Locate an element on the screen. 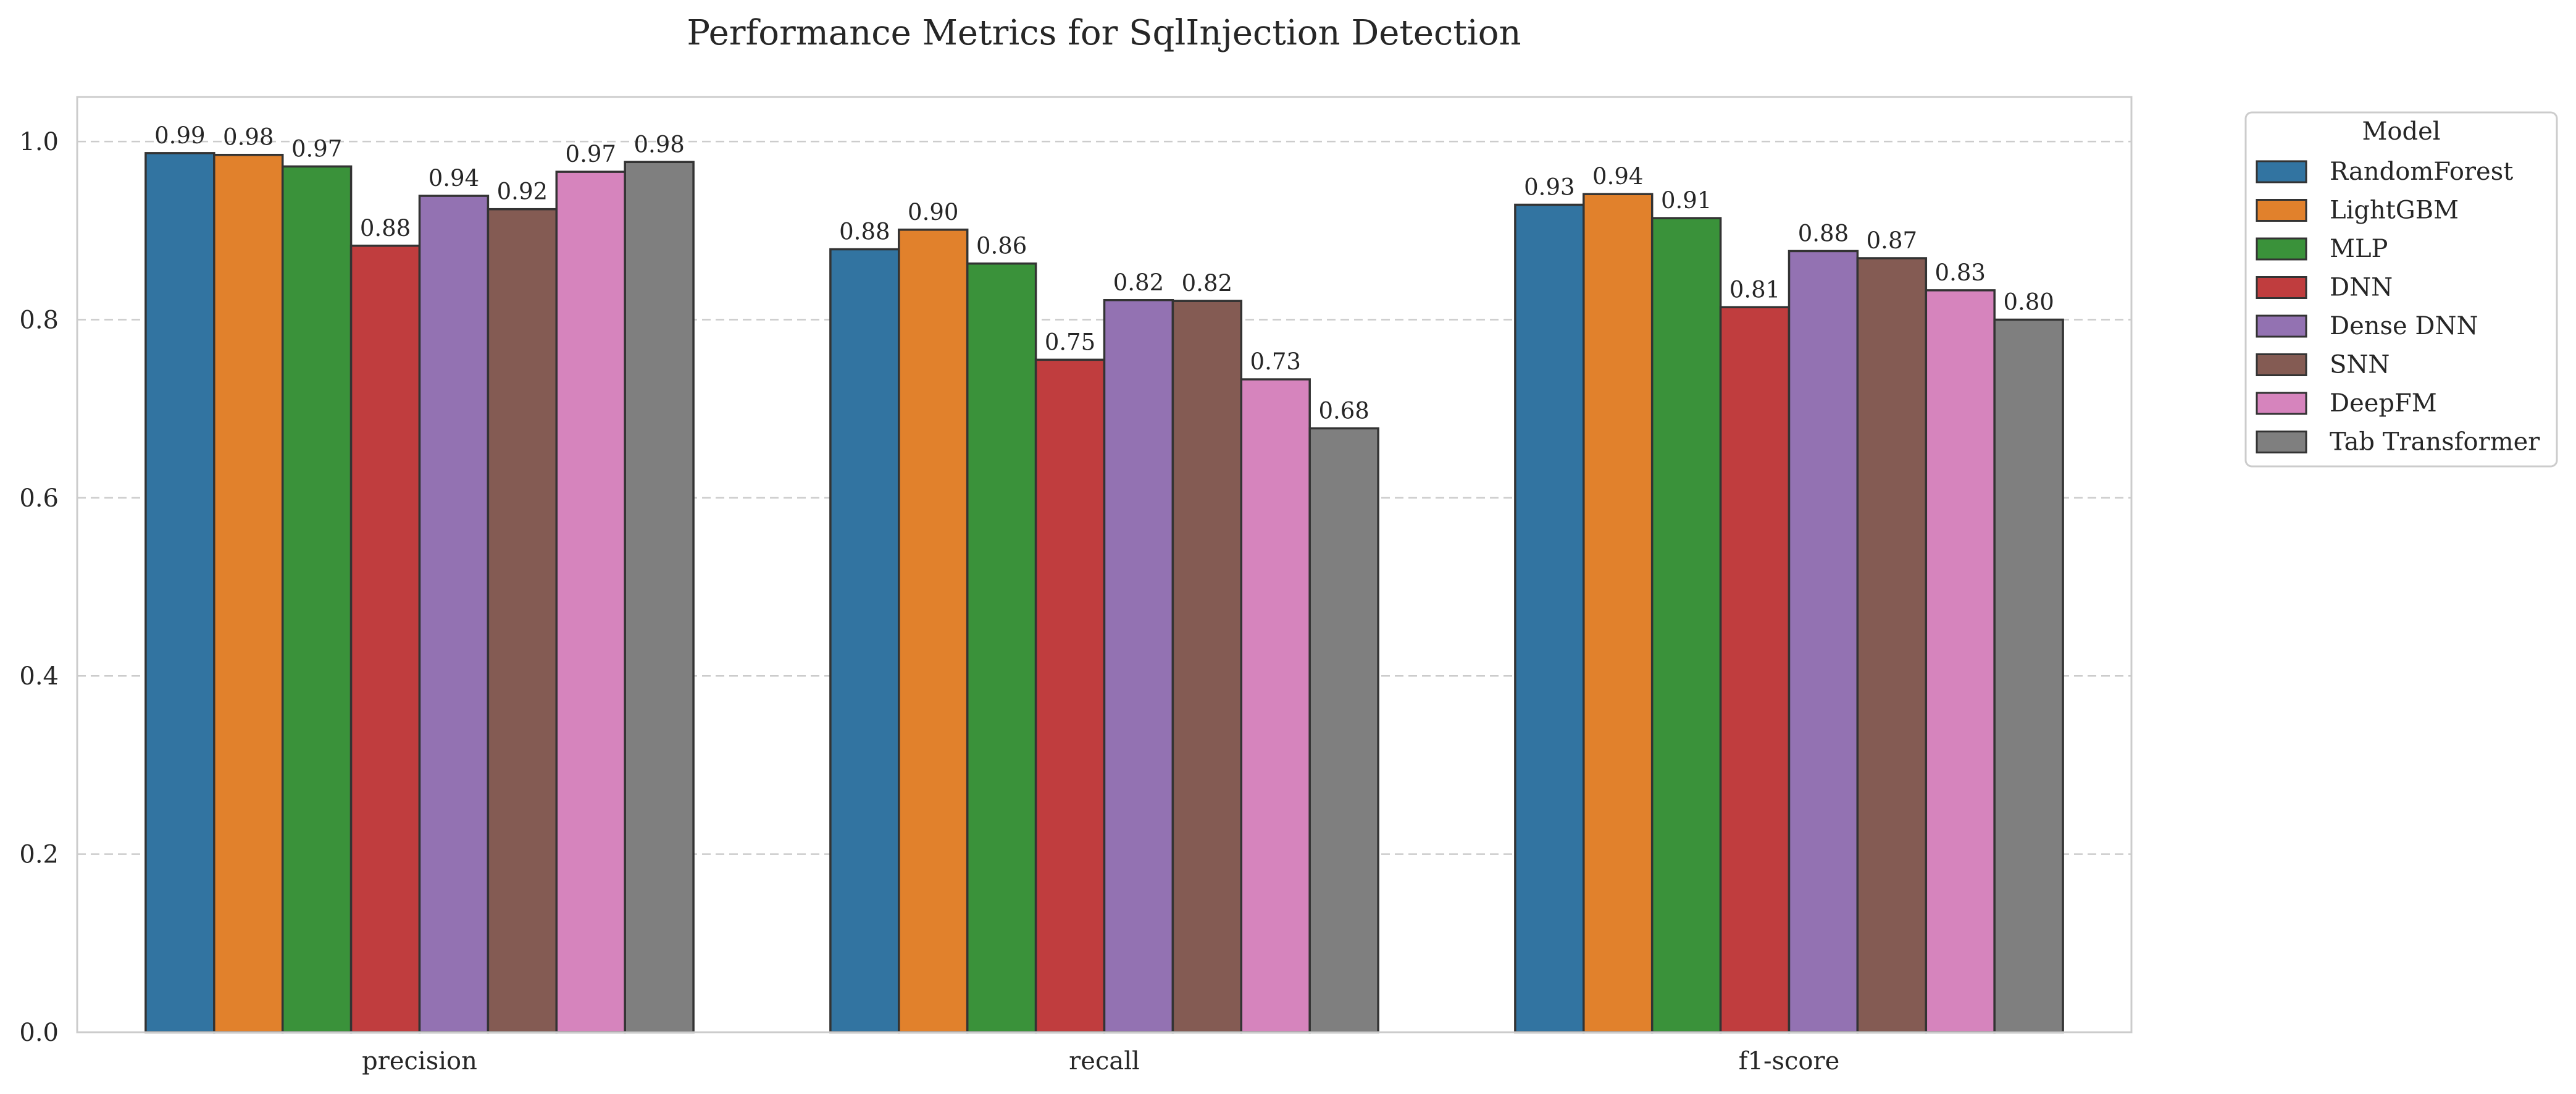 The image size is (2576, 1094). legend-box is located at coordinates (2401, 289).